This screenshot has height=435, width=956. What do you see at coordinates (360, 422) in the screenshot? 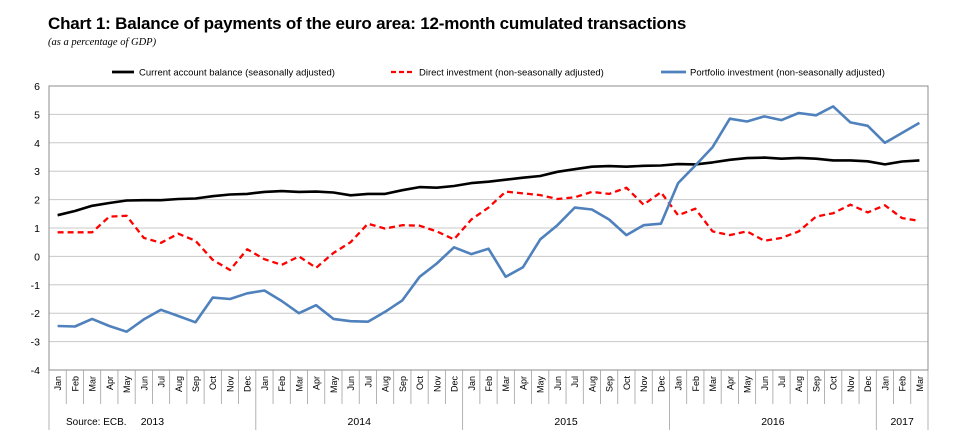
I see `year-label: 2014` at bounding box center [360, 422].